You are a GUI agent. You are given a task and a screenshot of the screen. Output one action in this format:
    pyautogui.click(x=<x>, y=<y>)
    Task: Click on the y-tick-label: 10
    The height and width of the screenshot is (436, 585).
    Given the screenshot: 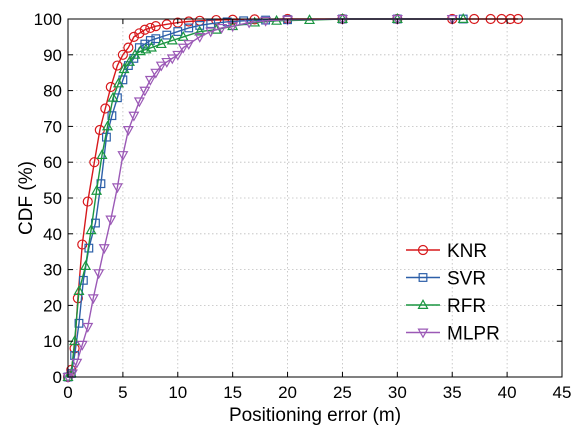 What is the action you would take?
    pyautogui.click(x=52, y=341)
    